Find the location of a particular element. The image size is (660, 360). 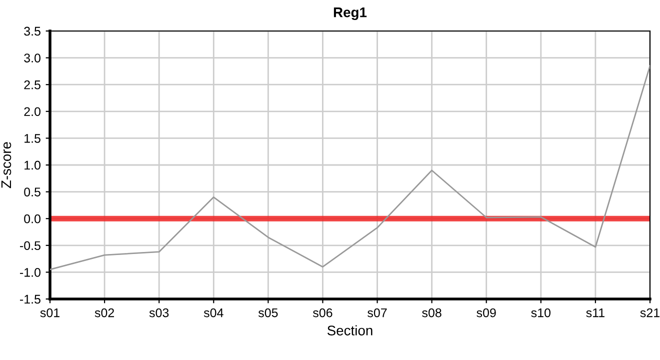

y-tick-label: 1.0 is located at coordinates (32, 165).